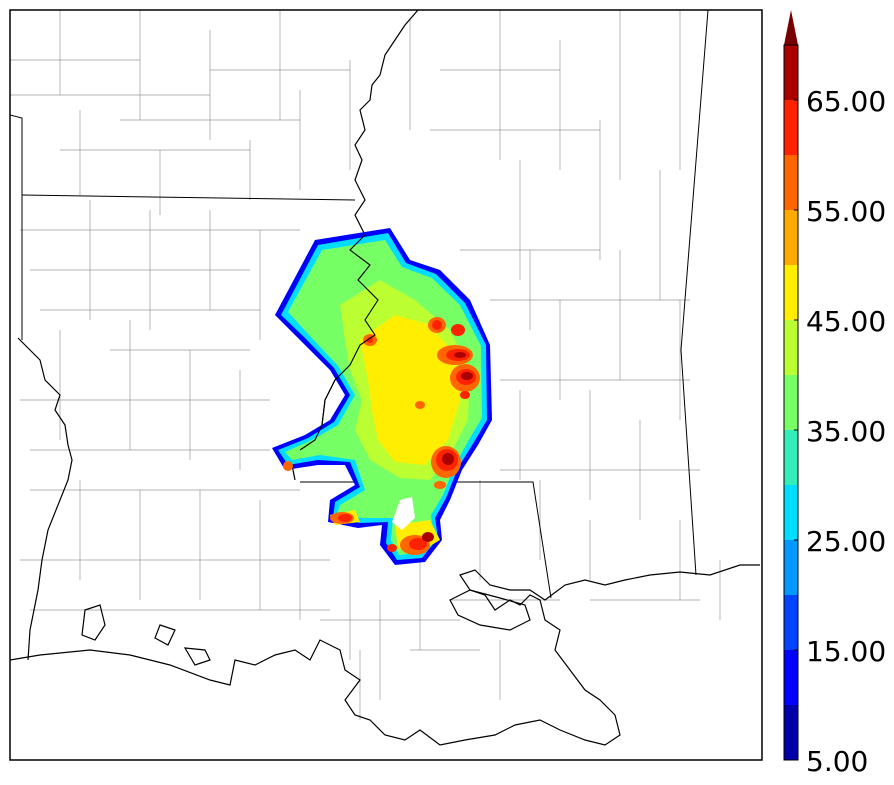  What do you see at coordinates (490, 610) in the screenshot?
I see `lake-pontchartrain` at bounding box center [490, 610].